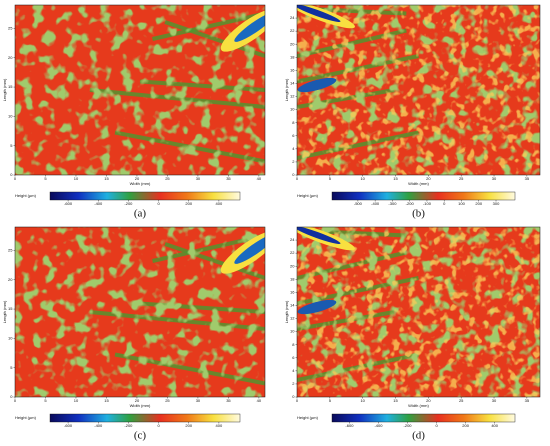  I want to click on colorbar-tick-label: 300, so click(496, 203).